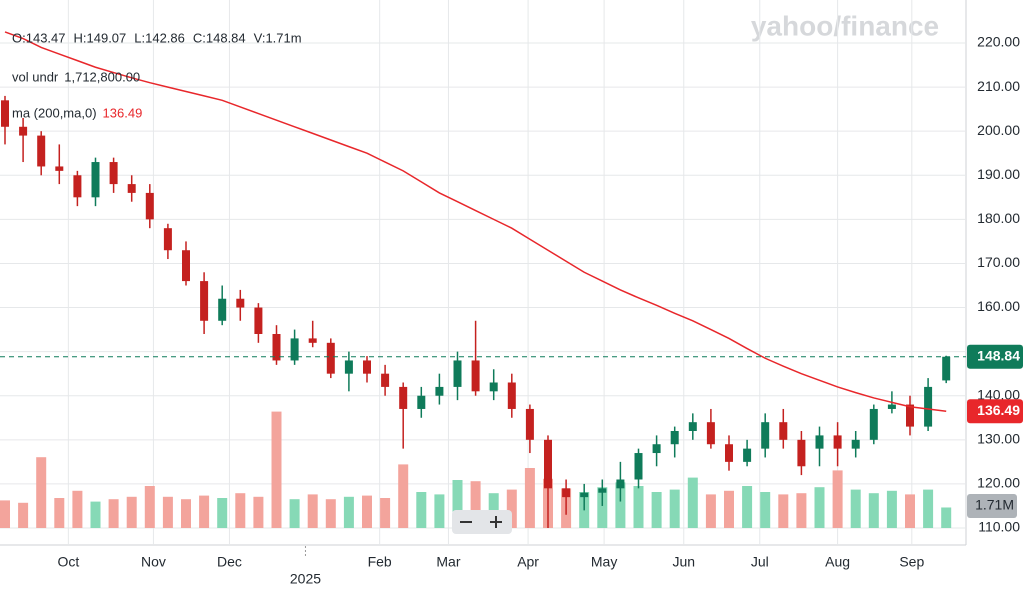 The height and width of the screenshot is (603, 1024). I want to click on ohlc-value: 149.07, so click(107, 37).